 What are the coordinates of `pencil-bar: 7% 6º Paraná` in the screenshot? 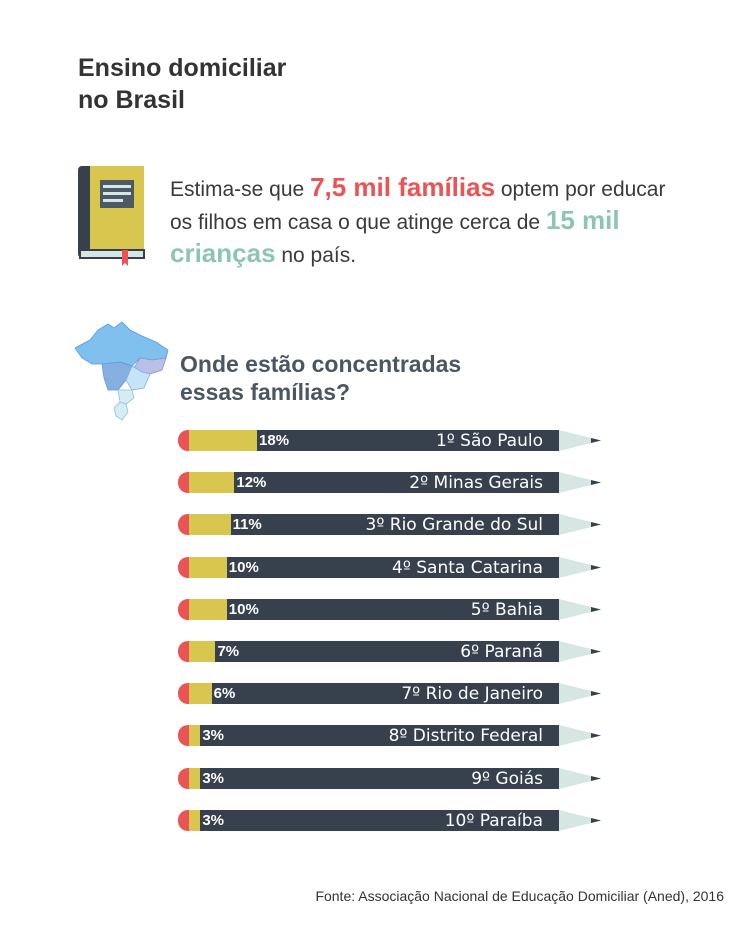 It's located at (390, 651).